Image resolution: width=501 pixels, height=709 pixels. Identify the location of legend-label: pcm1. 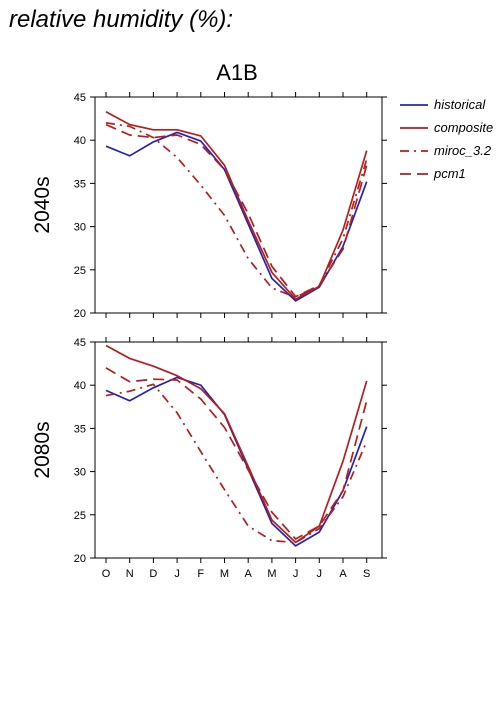
(449, 173).